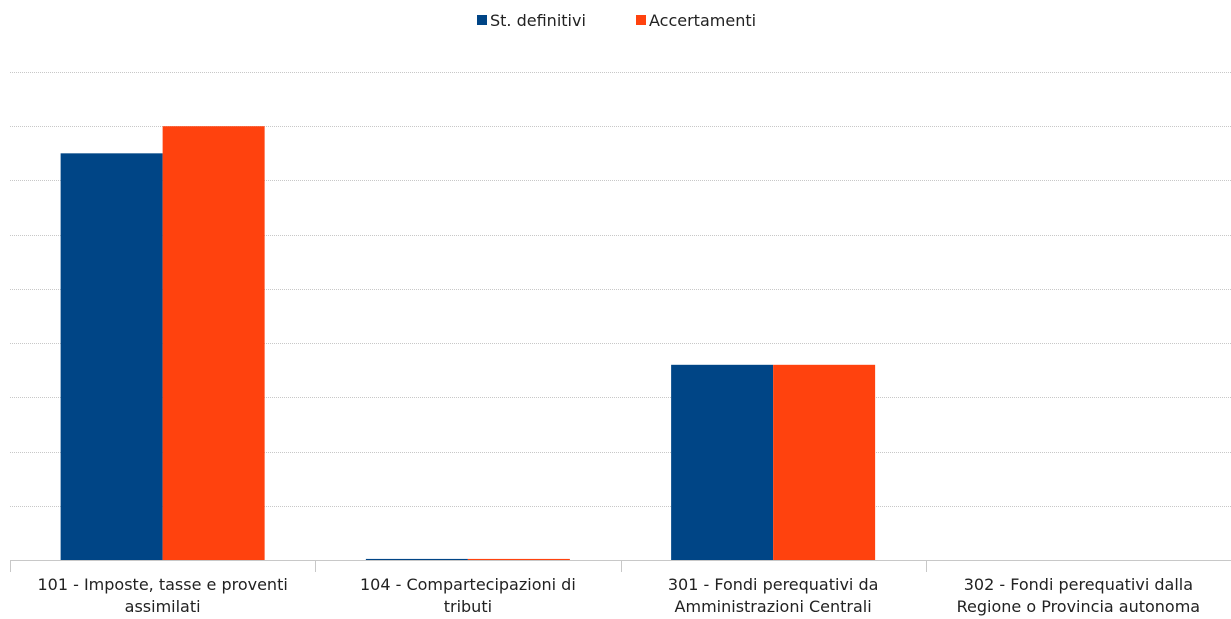 The width and height of the screenshot is (1231, 619). Describe the element at coordinates (468, 606) in the screenshot. I see `category-label-line: tributi` at that location.